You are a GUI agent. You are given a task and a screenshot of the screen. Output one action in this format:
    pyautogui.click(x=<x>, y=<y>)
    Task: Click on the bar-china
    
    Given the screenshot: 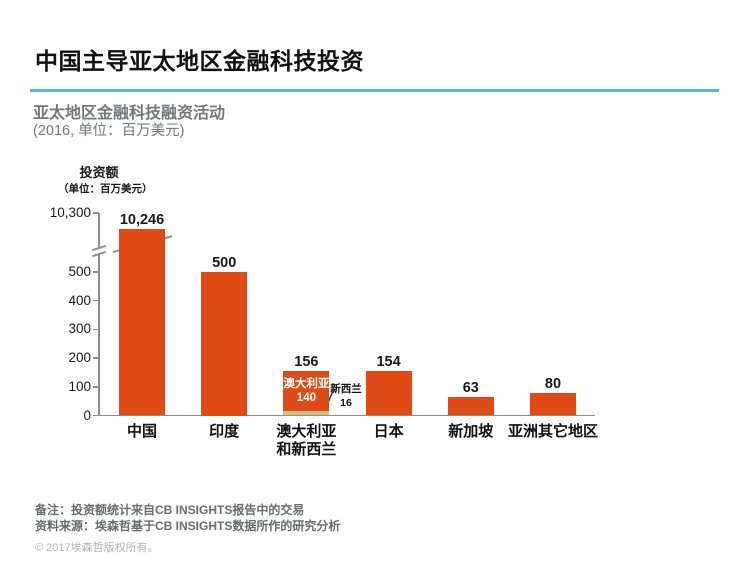 What is the action you would take?
    pyautogui.click(x=142, y=322)
    